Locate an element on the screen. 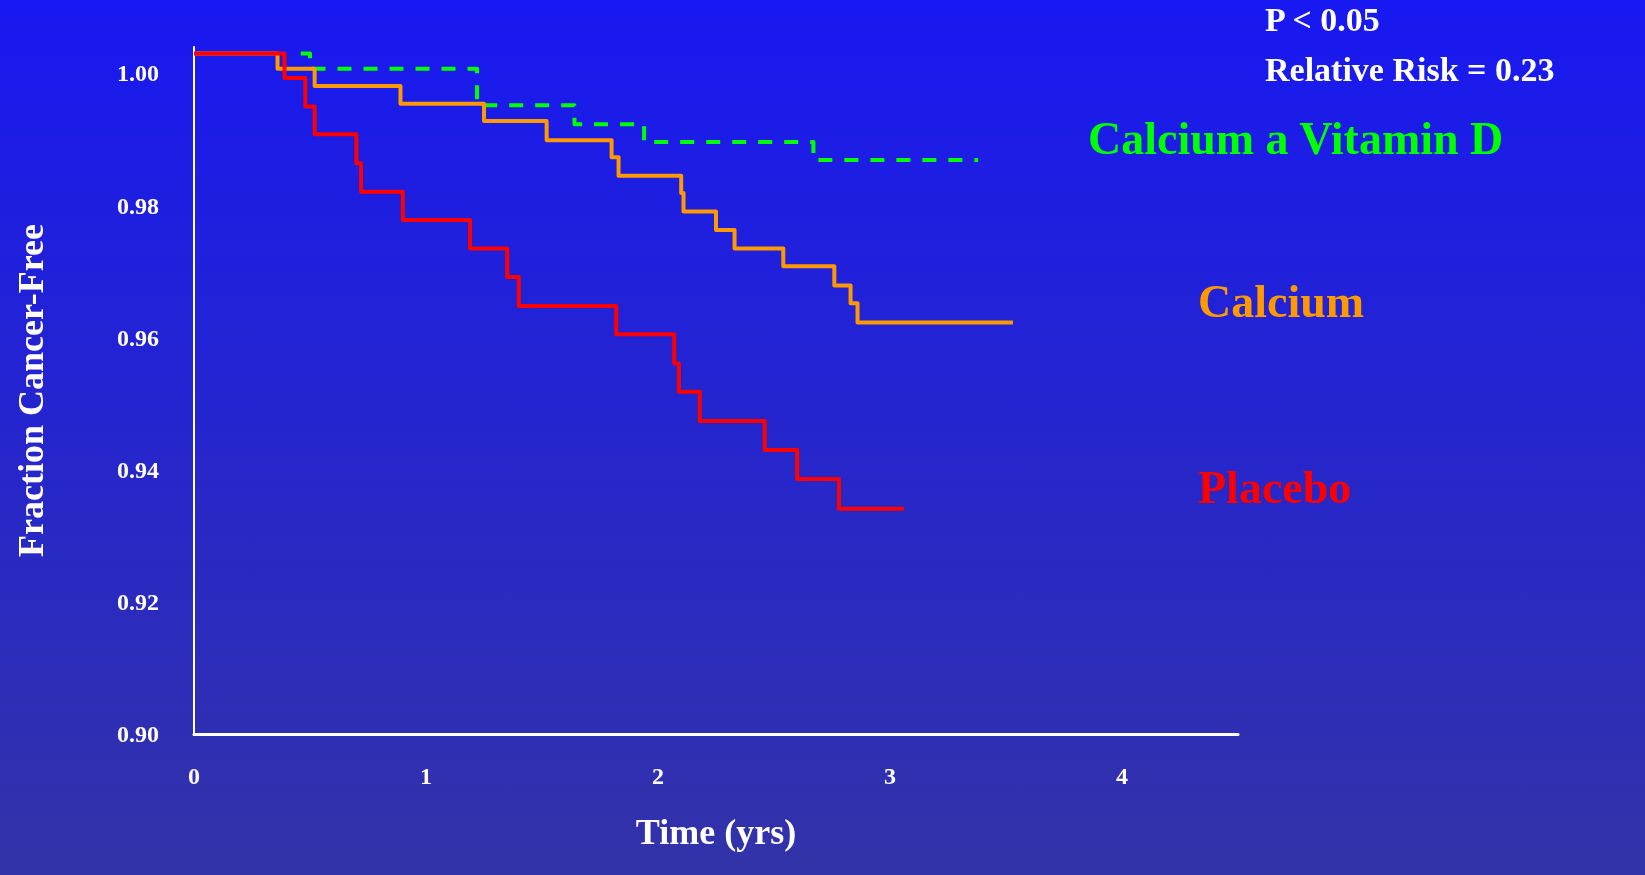 This screenshot has width=1645, height=875. text: Relative Risk = 0.23 is located at coordinates (1410, 69).